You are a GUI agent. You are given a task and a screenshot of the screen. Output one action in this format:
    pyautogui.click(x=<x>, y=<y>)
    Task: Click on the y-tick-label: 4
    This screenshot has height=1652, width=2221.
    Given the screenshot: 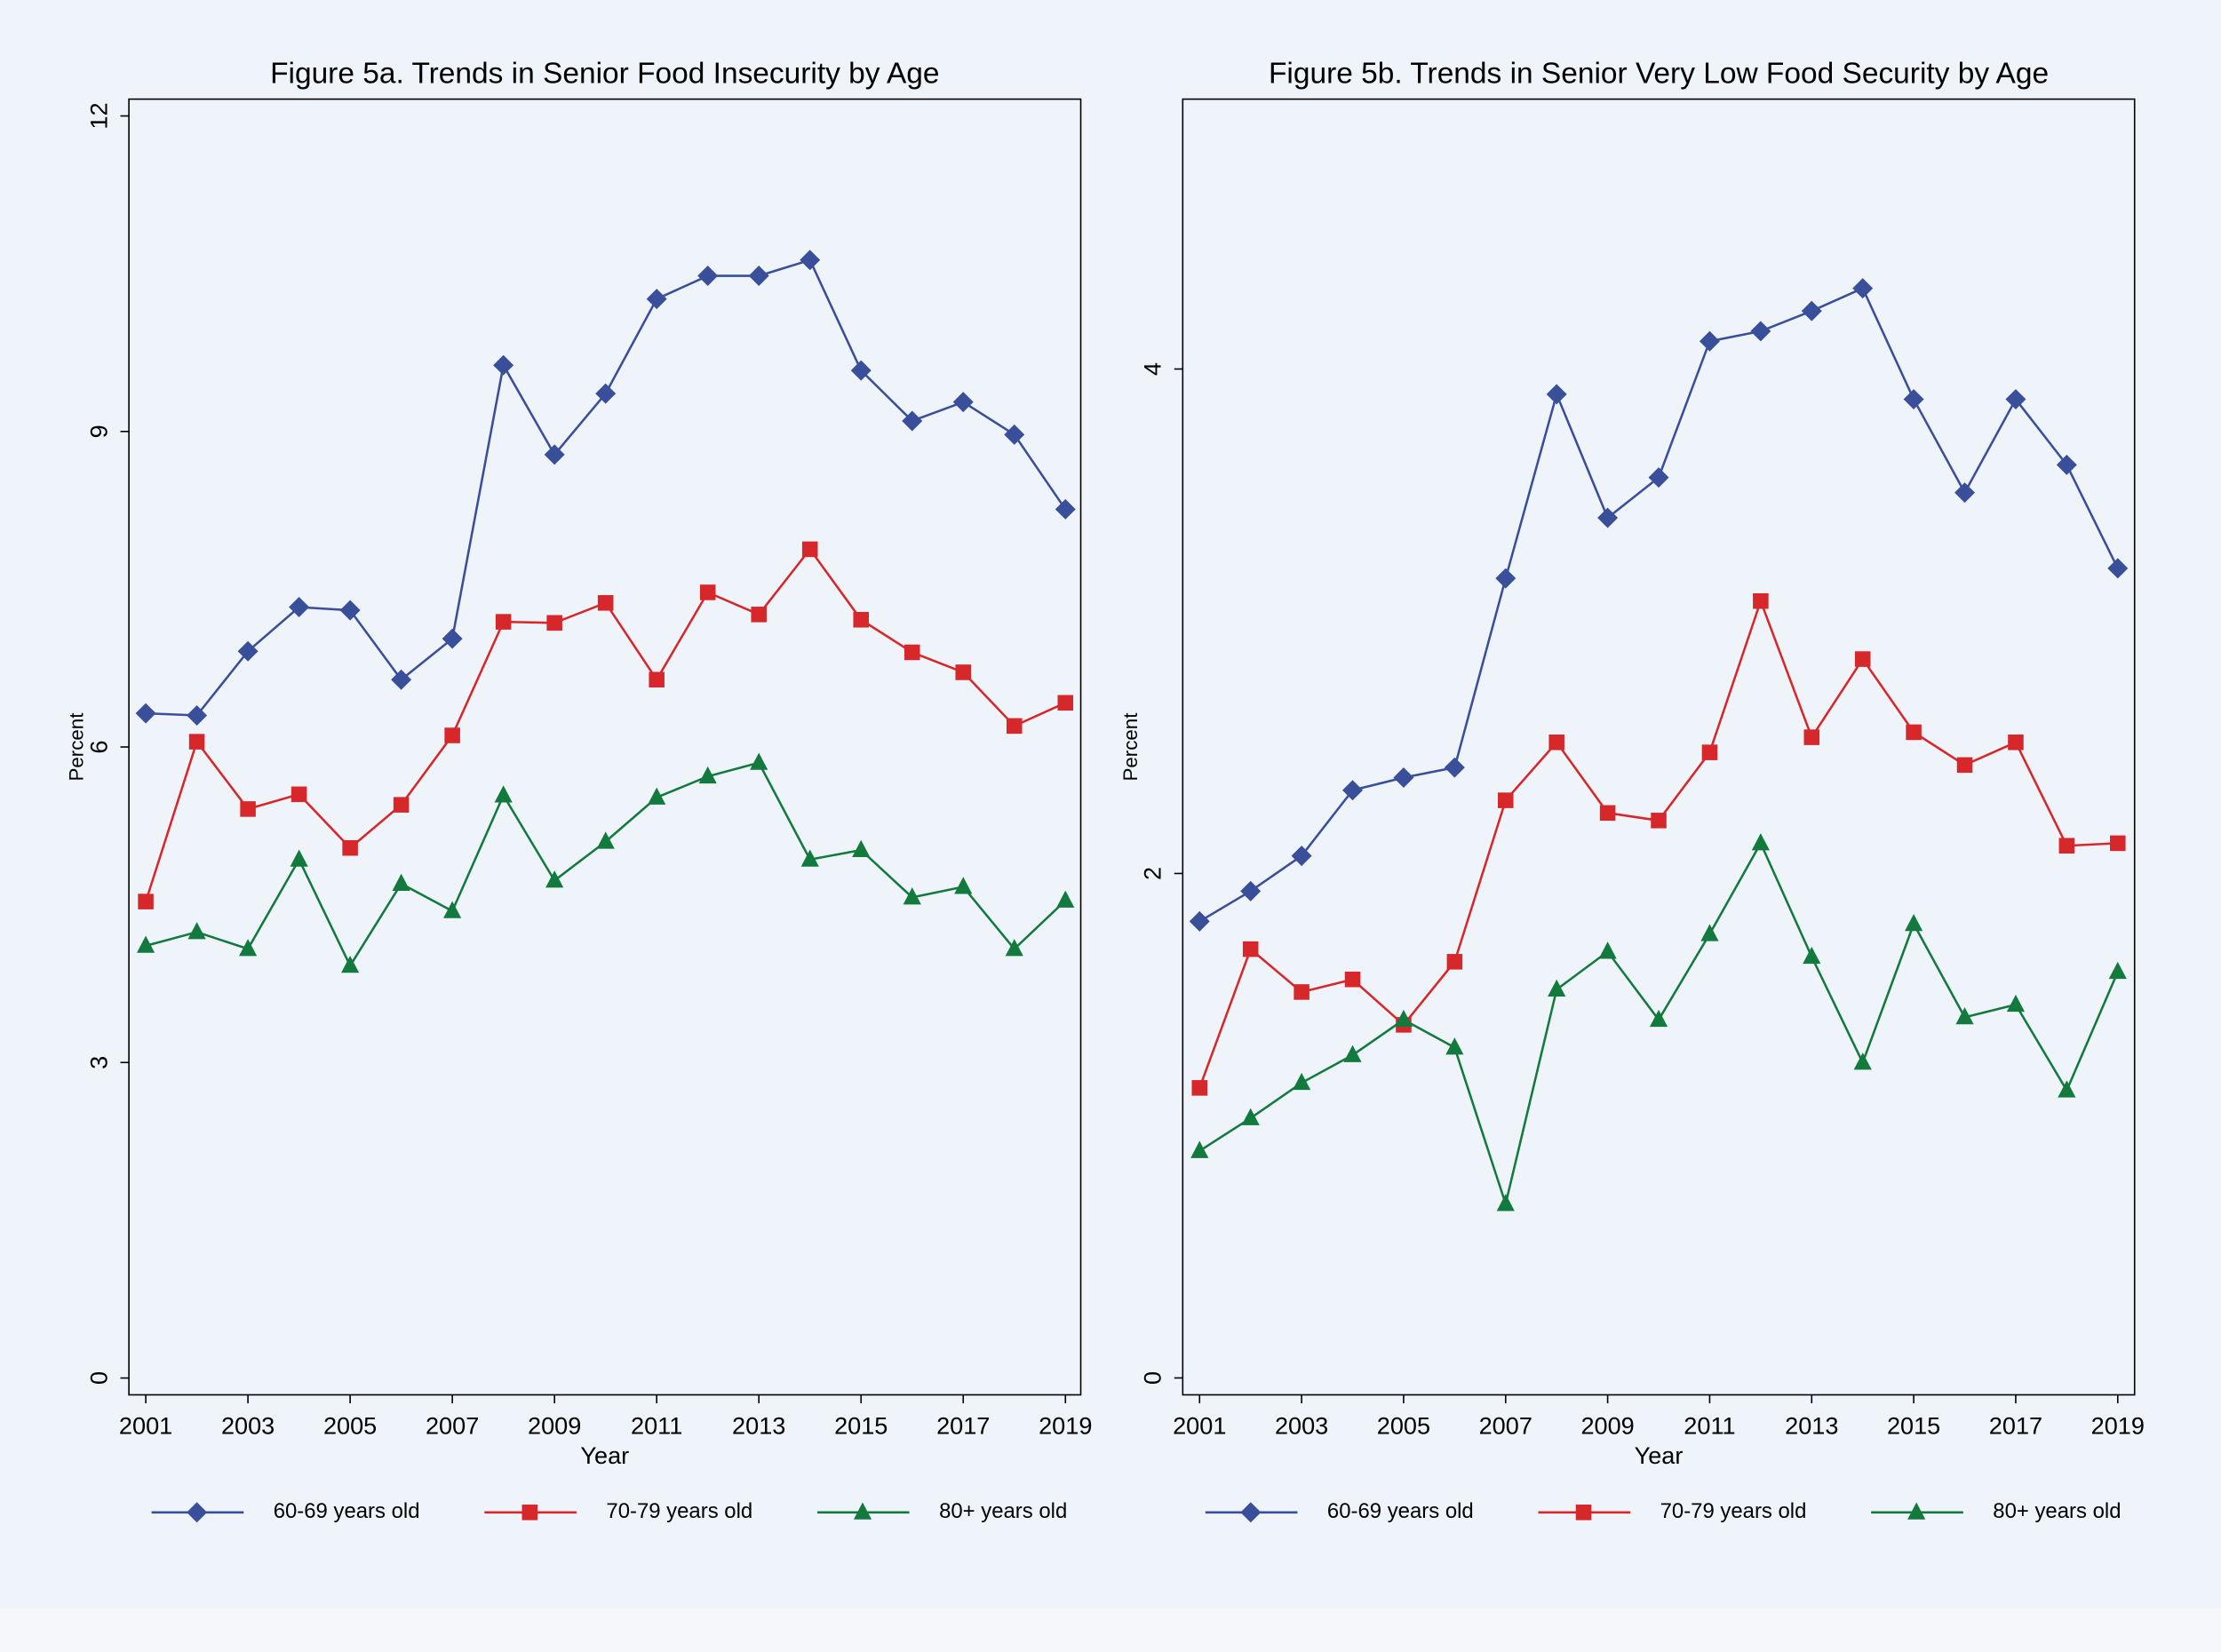 What is the action you would take?
    pyautogui.click(x=1152, y=369)
    